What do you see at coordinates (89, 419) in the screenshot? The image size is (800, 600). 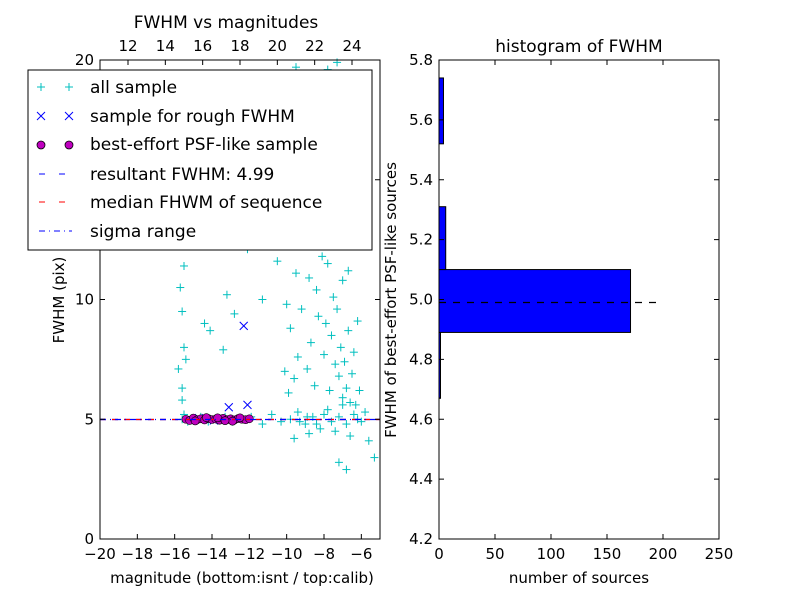 I see `y-tick-label: 5` at bounding box center [89, 419].